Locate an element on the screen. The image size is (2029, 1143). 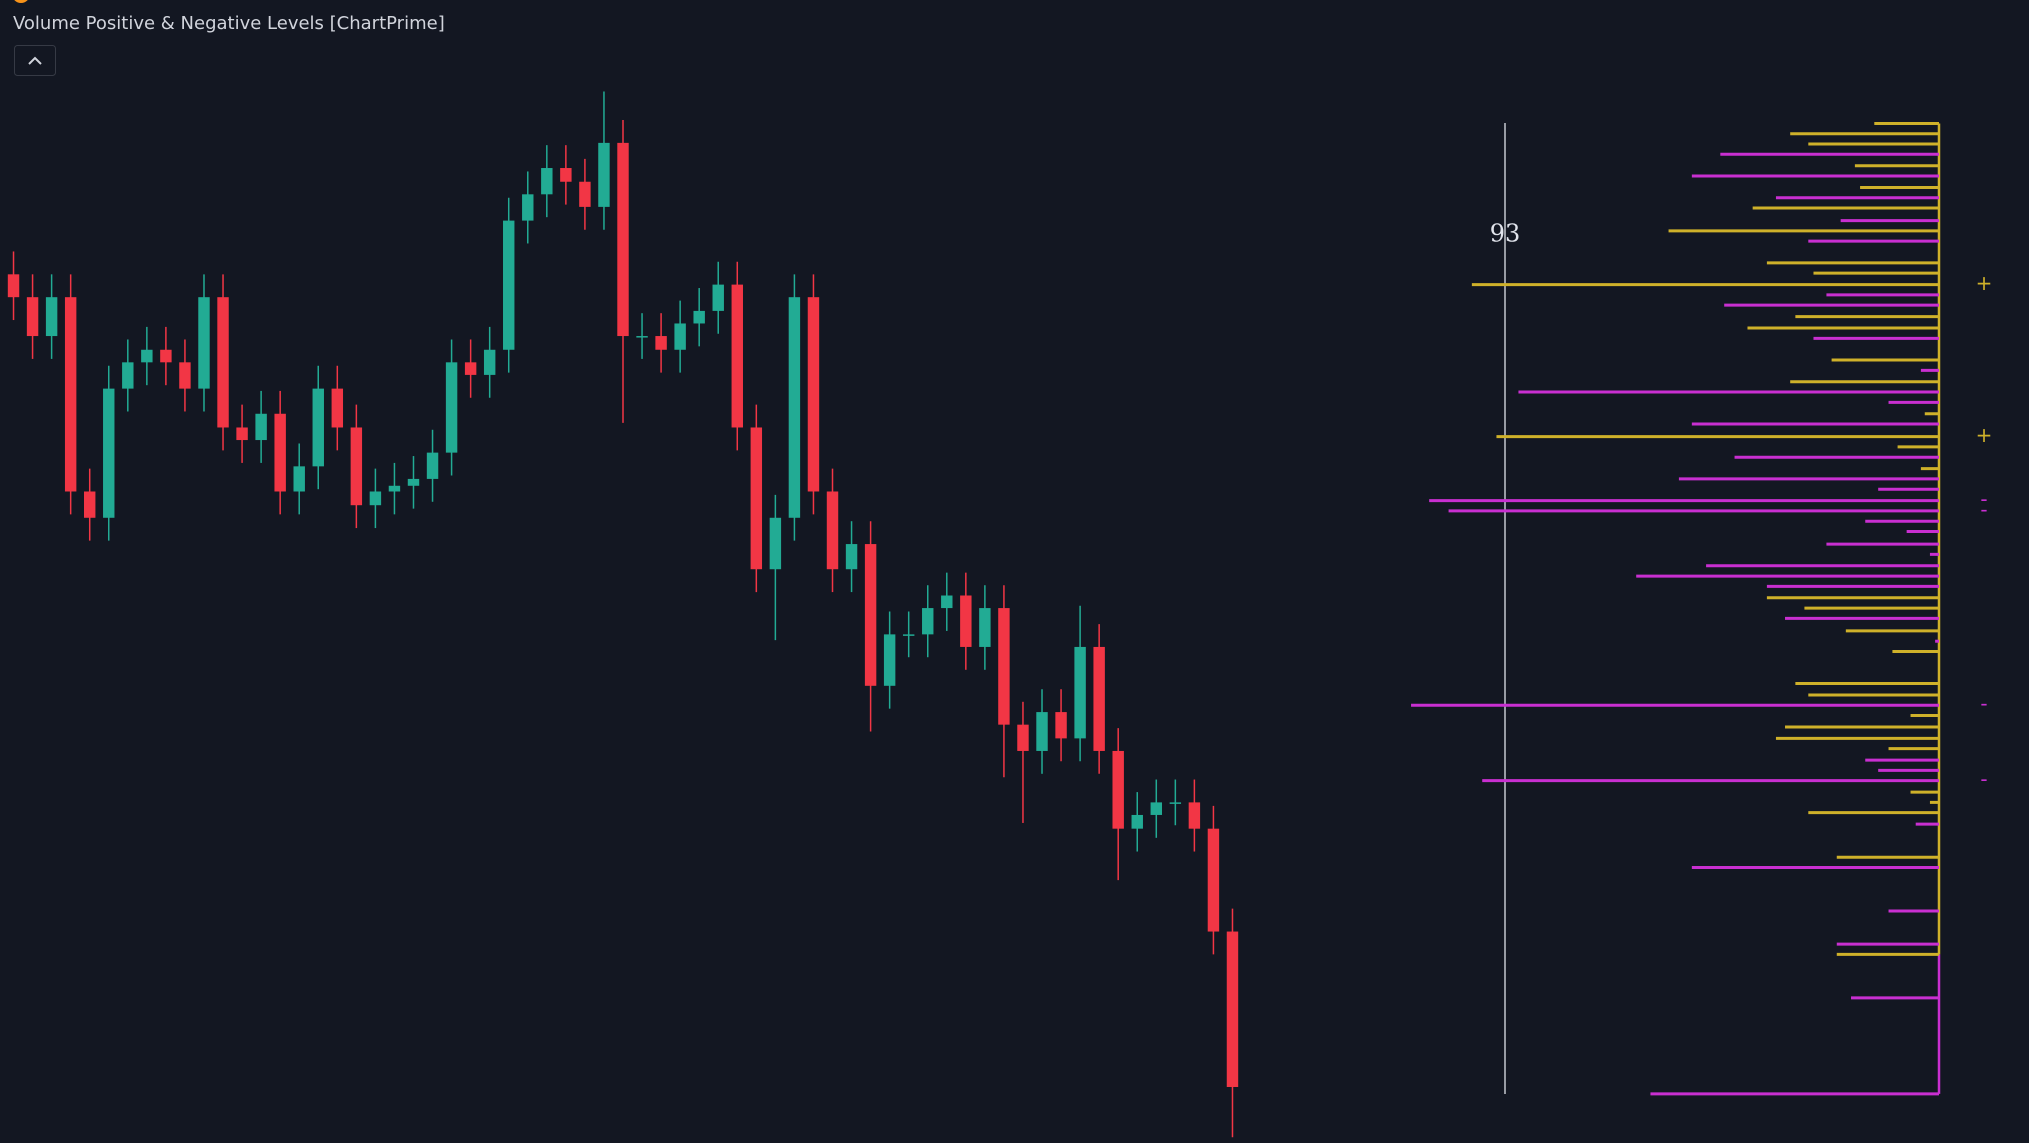
symbol-icon is located at coordinates (21, 1).